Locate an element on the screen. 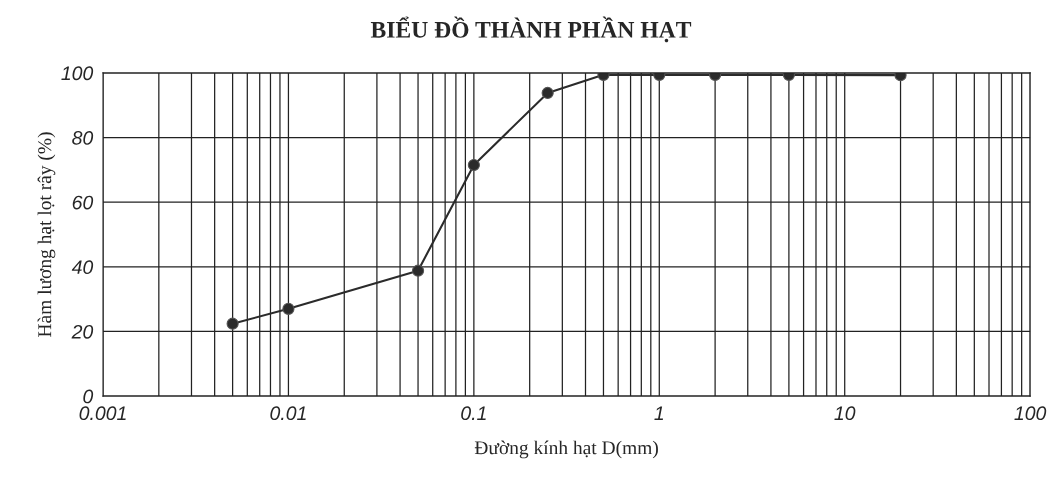 Image resolution: width=1062 pixels, height=486 pixels. x-tick-label: 1 is located at coordinates (659, 413).